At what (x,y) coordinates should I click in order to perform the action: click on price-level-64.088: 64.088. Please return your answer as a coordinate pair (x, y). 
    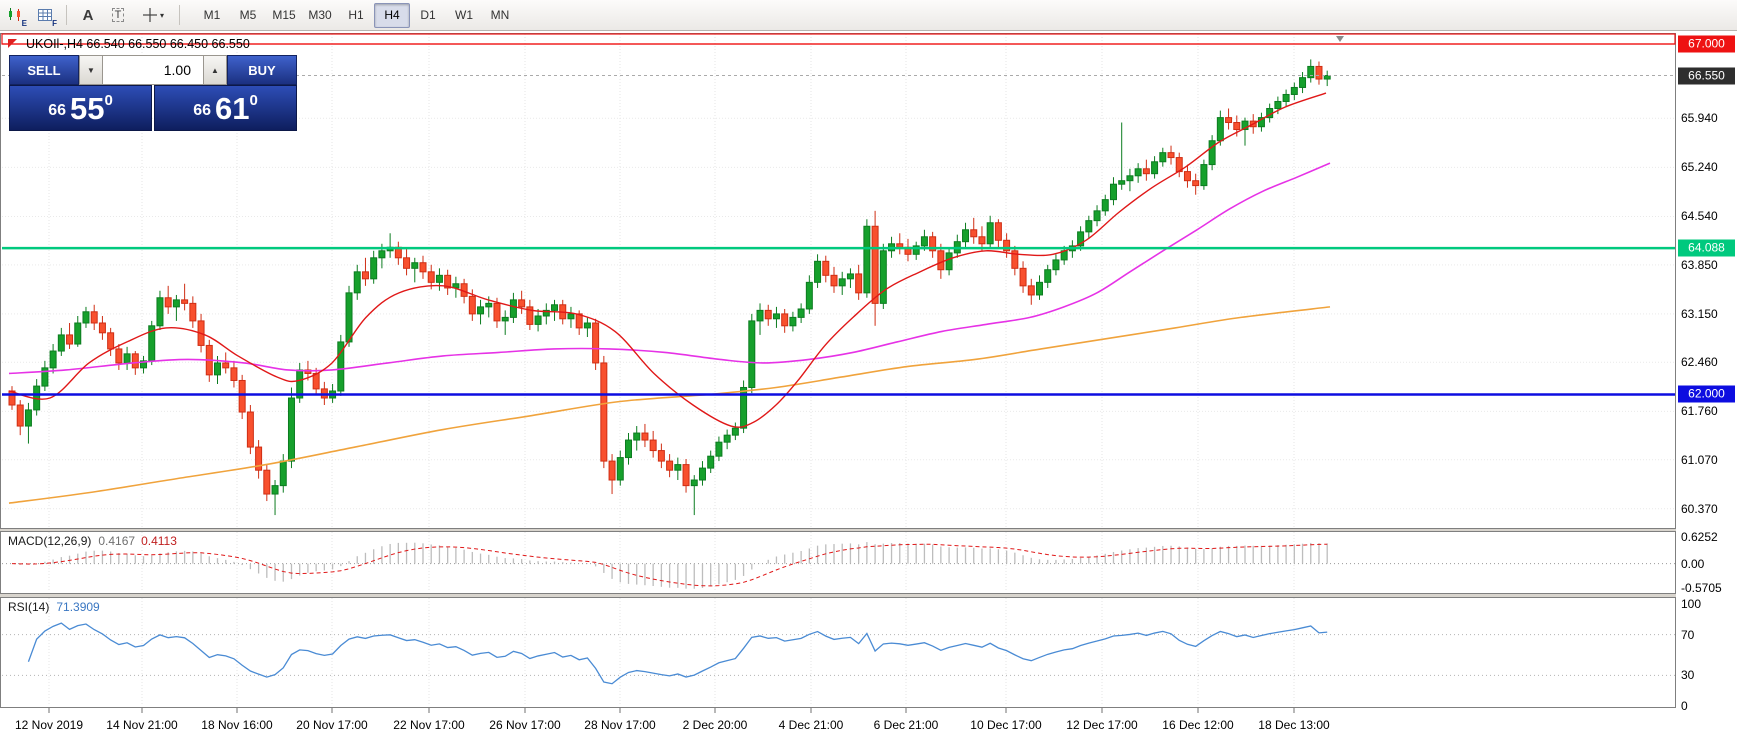
    Looking at the image, I should click on (1706, 248).